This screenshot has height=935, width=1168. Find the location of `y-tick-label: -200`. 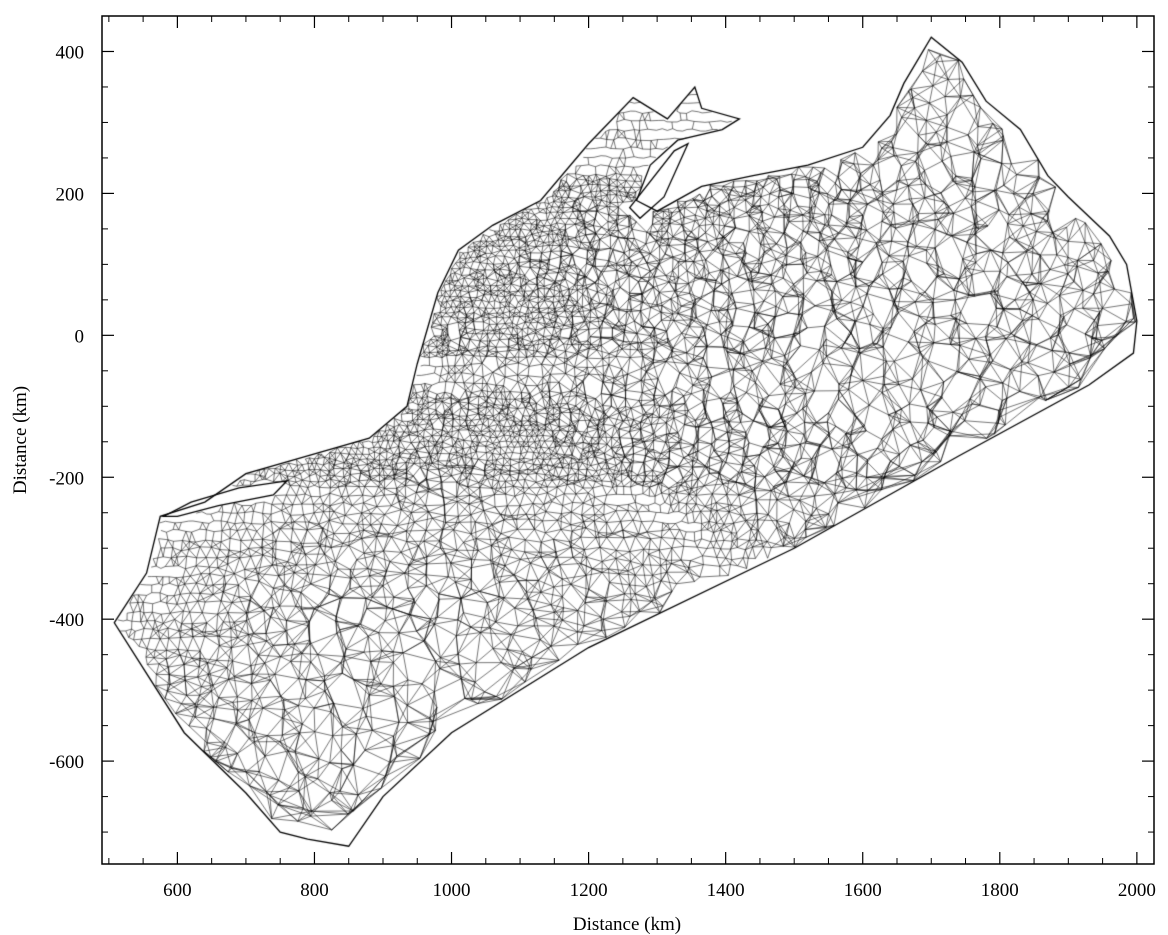

y-tick-label: -200 is located at coordinates (66, 478).